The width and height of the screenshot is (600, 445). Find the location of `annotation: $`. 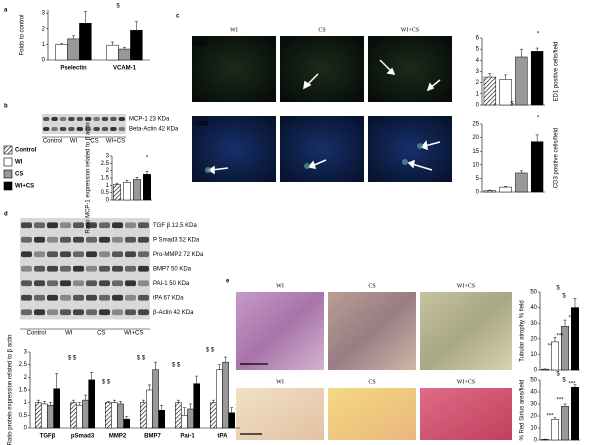

annotation: $ is located at coordinates (564, 297).